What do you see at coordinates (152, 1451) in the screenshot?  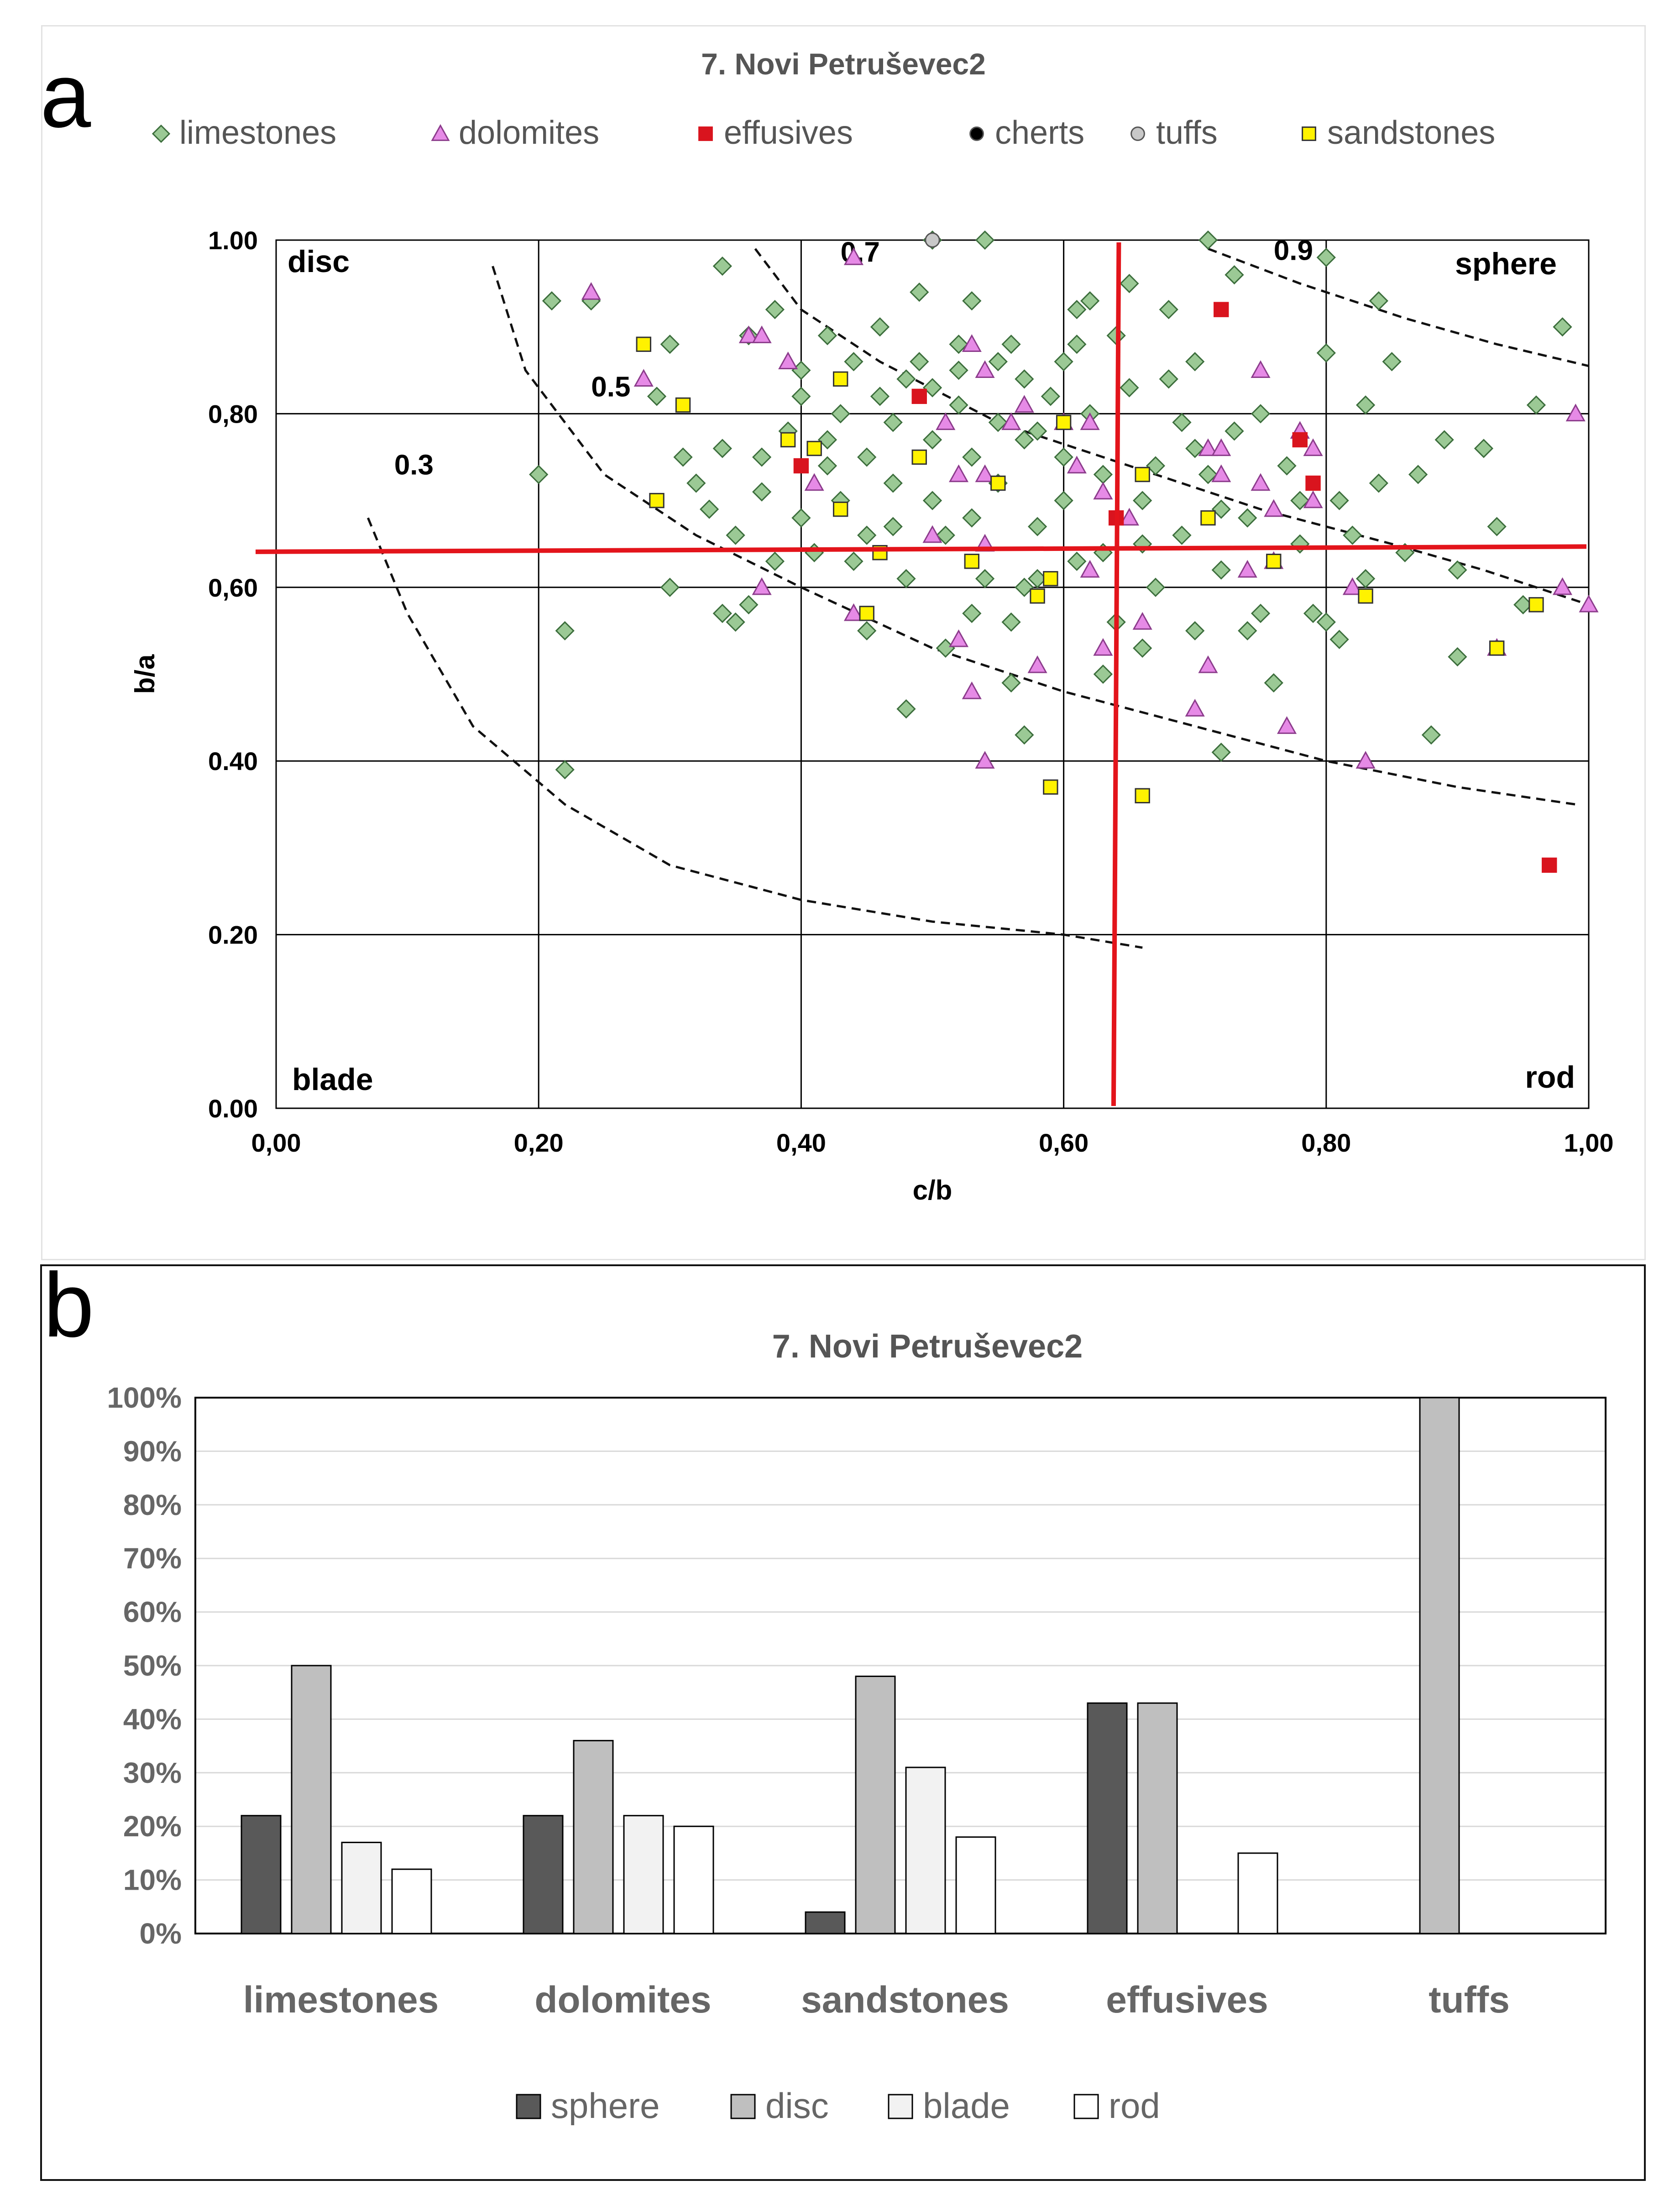 I see `y-tick-label: 90%` at bounding box center [152, 1451].